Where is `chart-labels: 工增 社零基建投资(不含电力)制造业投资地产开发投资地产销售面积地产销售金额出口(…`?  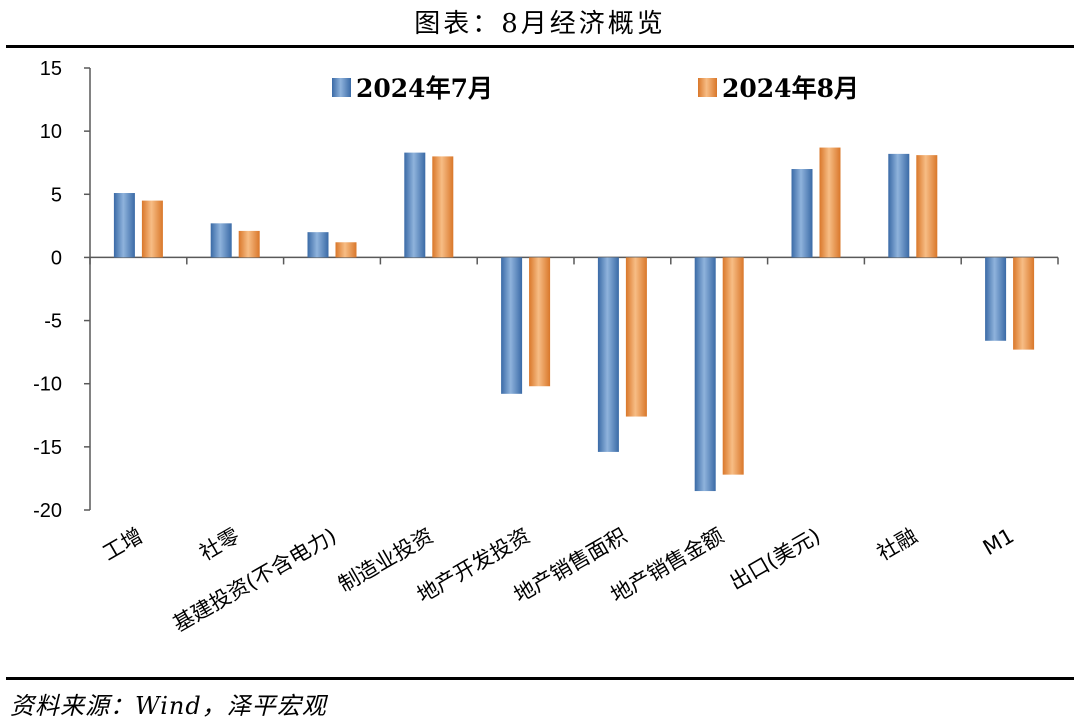 chart-labels: 工增 社零基建投资(不含电力)制造业投资地产开发投资地产销售面积地产销售金额出口(… is located at coordinates (559, 580).